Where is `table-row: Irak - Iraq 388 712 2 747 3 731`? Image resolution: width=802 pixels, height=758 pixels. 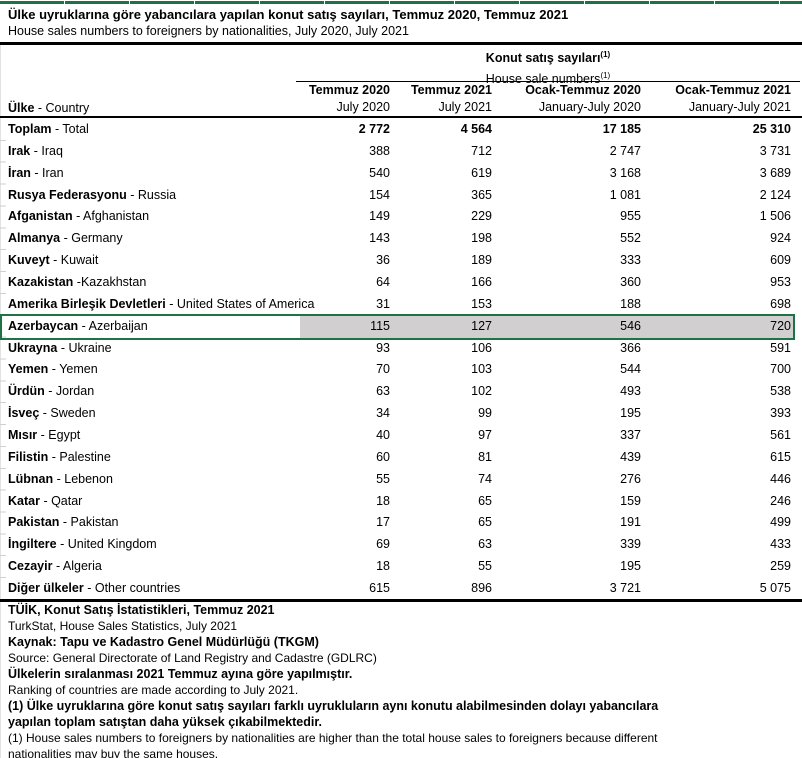
table-row: Irak - Iraq 388 712 2 747 3 731 is located at coordinates (396, 152).